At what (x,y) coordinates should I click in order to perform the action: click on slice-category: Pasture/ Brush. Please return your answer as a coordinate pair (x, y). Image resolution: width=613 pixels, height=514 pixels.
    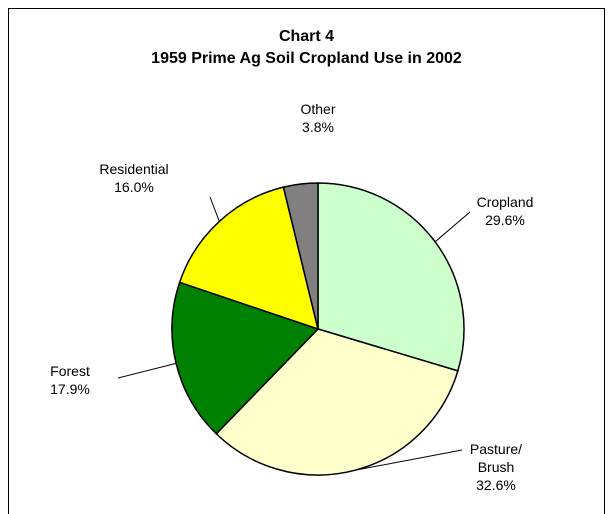
    Looking at the image, I should click on (496, 458).